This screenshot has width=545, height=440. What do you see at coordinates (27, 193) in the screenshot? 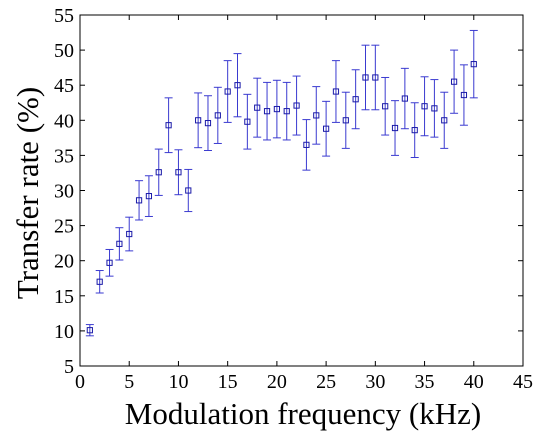
I see `y-axis-title: Transfer rate (%)` at bounding box center [27, 193].